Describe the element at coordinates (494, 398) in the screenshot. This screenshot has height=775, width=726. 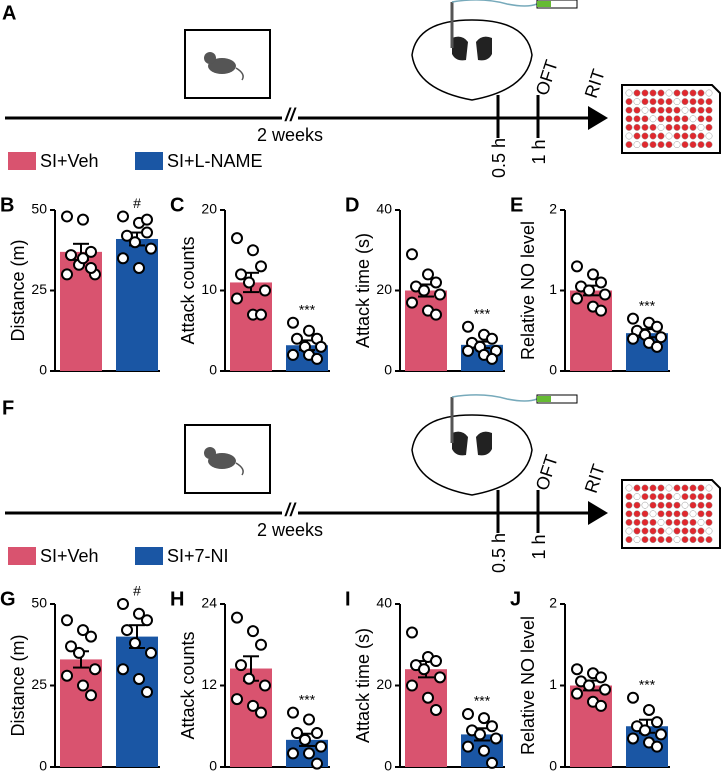
I see `tube` at that location.